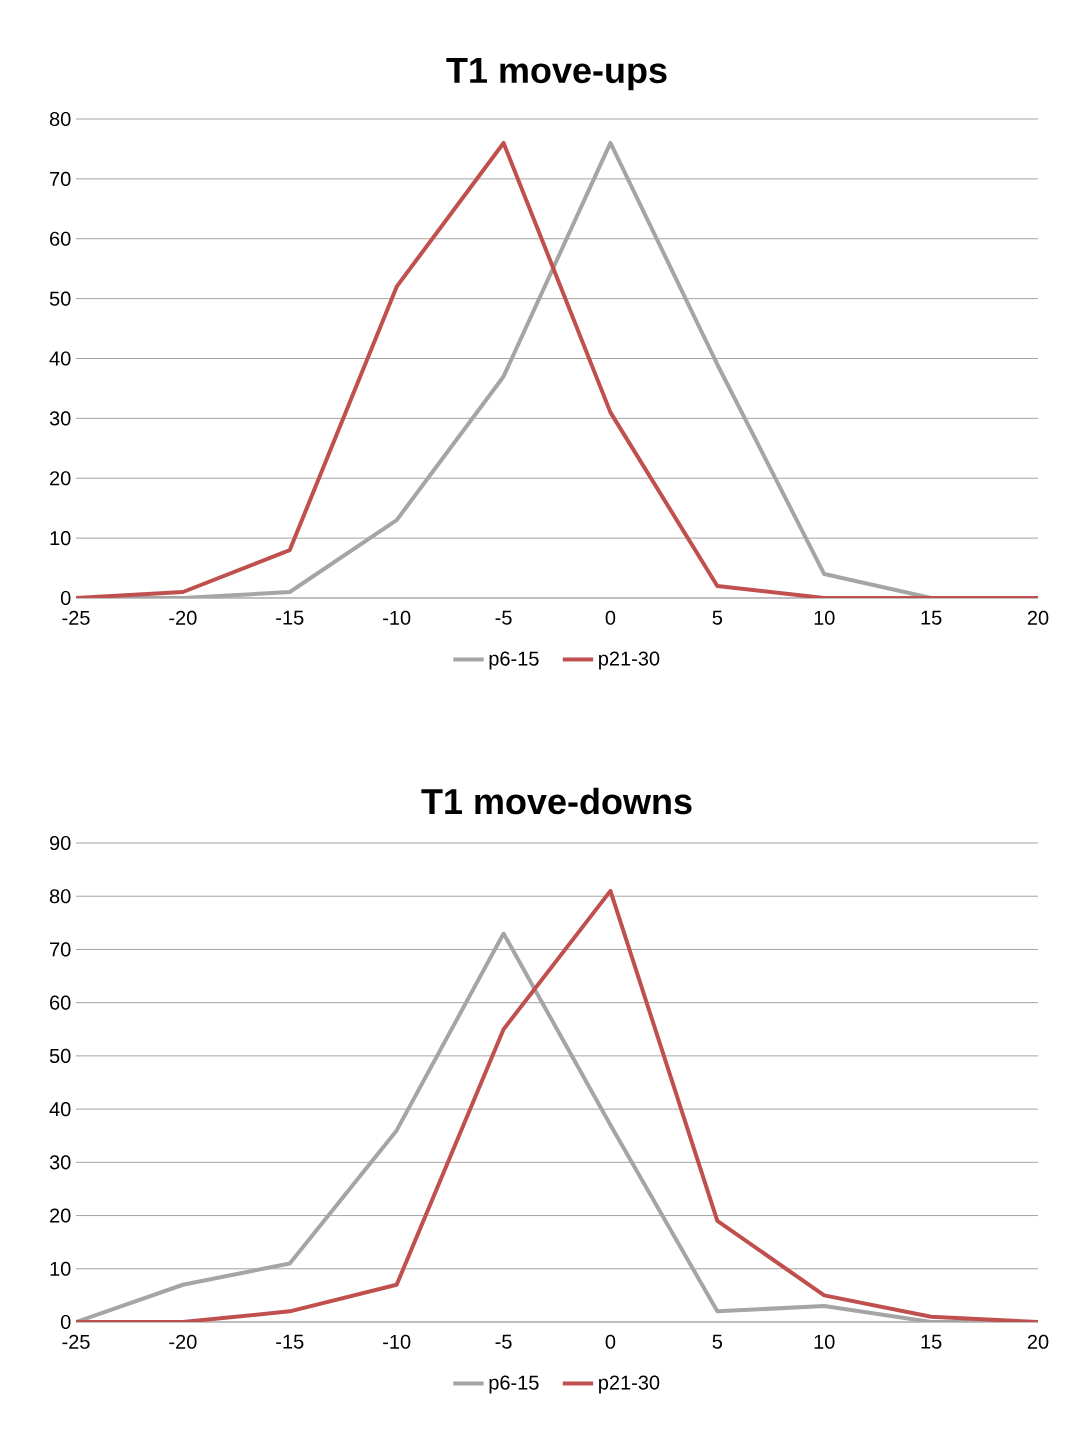 The height and width of the screenshot is (1448, 1069). I want to click on chart-title: T1 move-ups, so click(556, 74).